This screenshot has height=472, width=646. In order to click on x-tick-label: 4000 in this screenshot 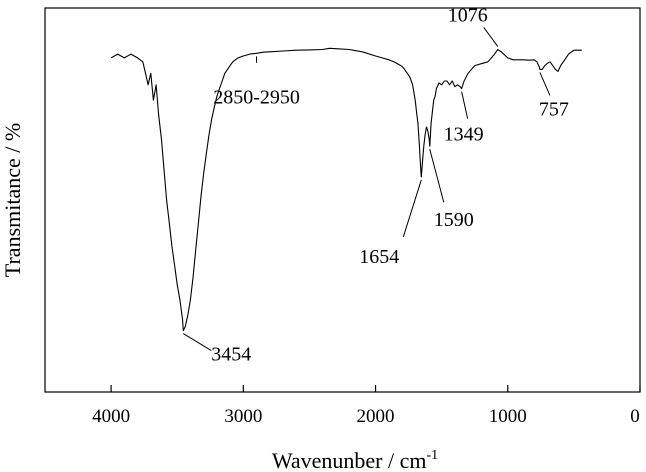, I will do `click(111, 416)`.